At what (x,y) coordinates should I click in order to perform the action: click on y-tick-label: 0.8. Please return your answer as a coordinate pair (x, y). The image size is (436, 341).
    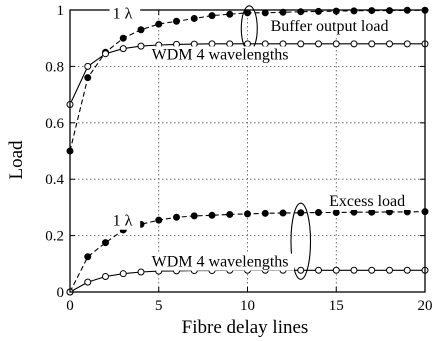
    Looking at the image, I should click on (54, 67).